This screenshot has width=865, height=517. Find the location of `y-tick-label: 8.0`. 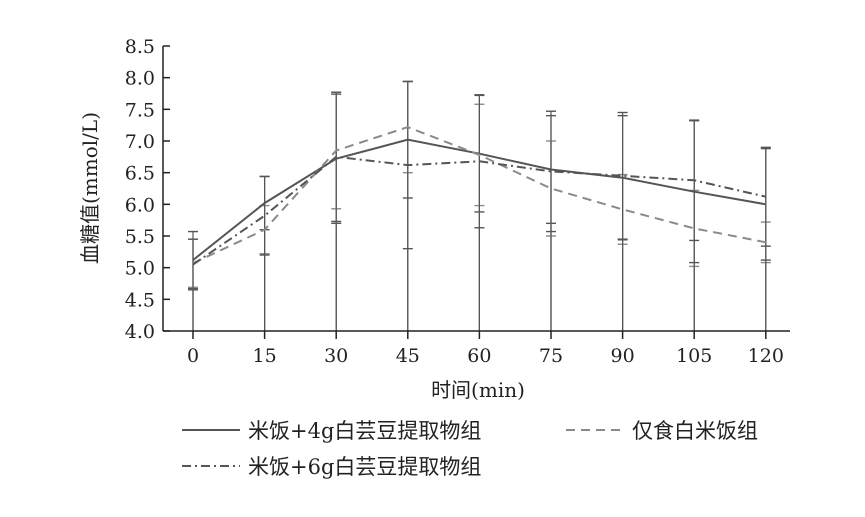

y-tick-label: 8.0 is located at coordinates (140, 79).